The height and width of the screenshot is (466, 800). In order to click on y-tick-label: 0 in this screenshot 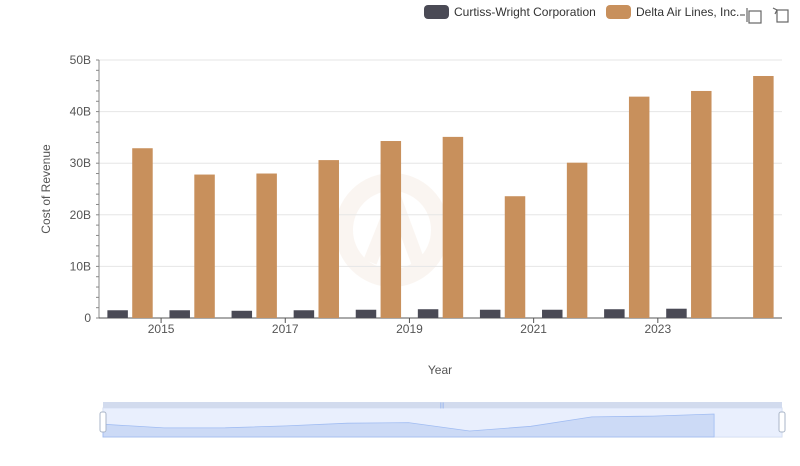, I will do `click(87, 318)`.